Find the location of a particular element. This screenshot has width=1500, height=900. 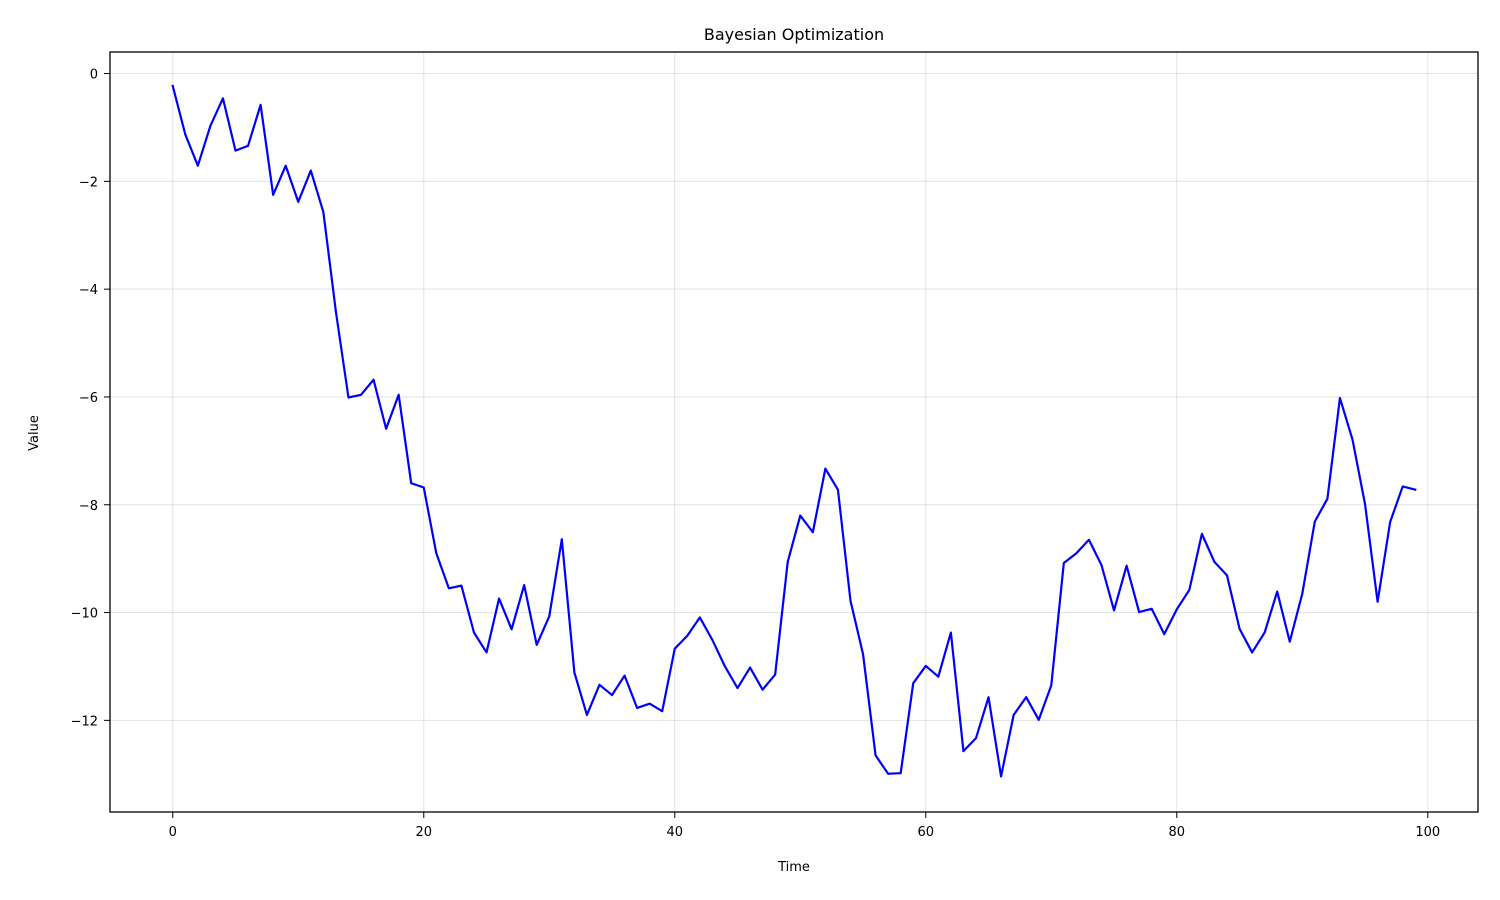

x-tick-label: 20 is located at coordinates (423, 832).